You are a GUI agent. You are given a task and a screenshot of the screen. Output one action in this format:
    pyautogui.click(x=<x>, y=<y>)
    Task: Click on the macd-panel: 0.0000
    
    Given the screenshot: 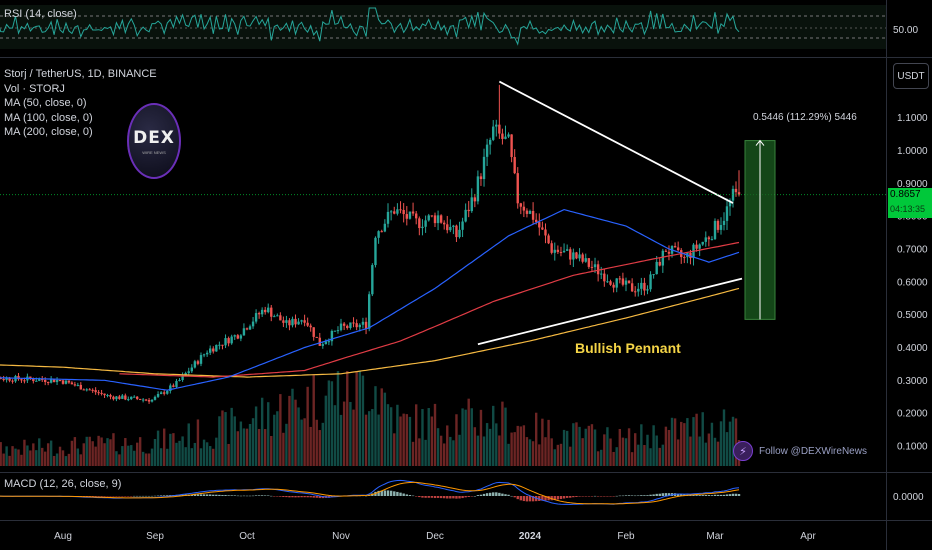 What is the action you would take?
    pyautogui.click(x=462, y=492)
    